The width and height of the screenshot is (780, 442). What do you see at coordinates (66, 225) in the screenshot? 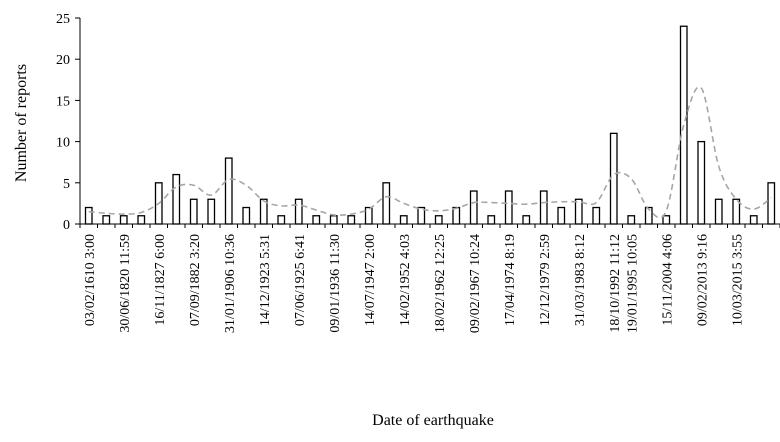
I see `y-tick-label: 0` at bounding box center [66, 225].